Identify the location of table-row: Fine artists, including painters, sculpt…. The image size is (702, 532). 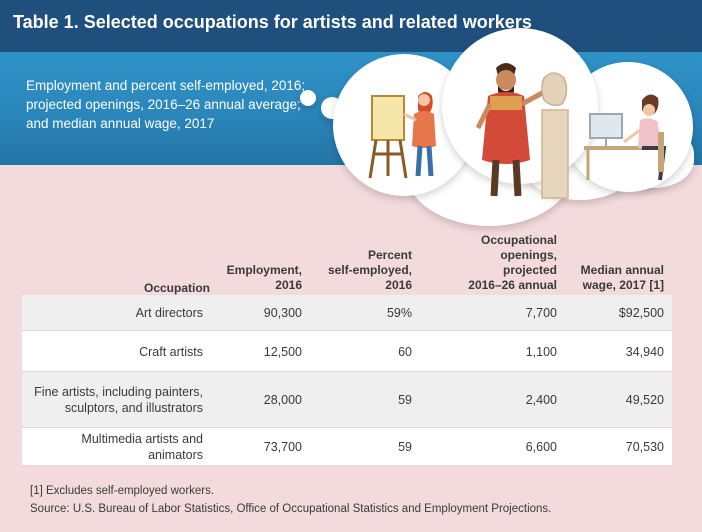
(347, 400).